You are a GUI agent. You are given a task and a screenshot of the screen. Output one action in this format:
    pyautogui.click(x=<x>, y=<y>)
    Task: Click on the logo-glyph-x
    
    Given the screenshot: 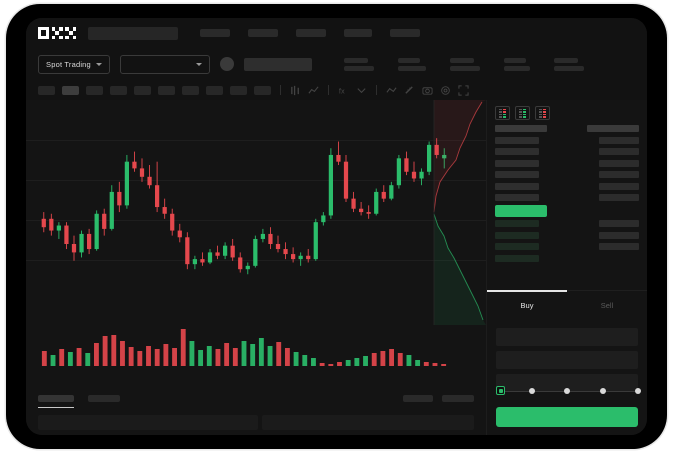 What is the action you would take?
    pyautogui.click(x=70, y=33)
    